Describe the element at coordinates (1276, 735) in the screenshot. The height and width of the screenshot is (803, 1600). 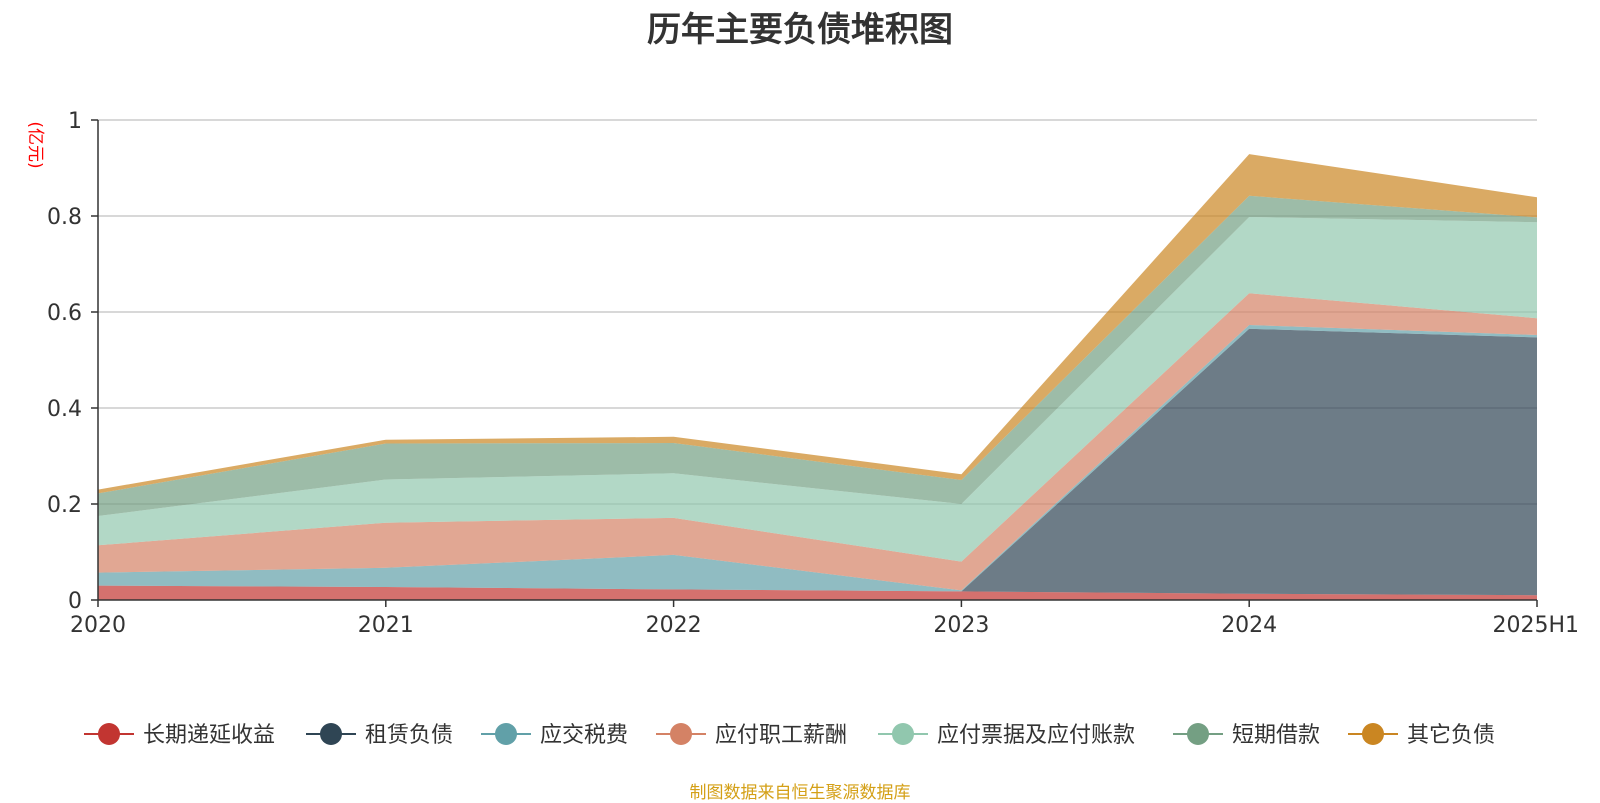
I see `legend-label: 短期借款` at that location.